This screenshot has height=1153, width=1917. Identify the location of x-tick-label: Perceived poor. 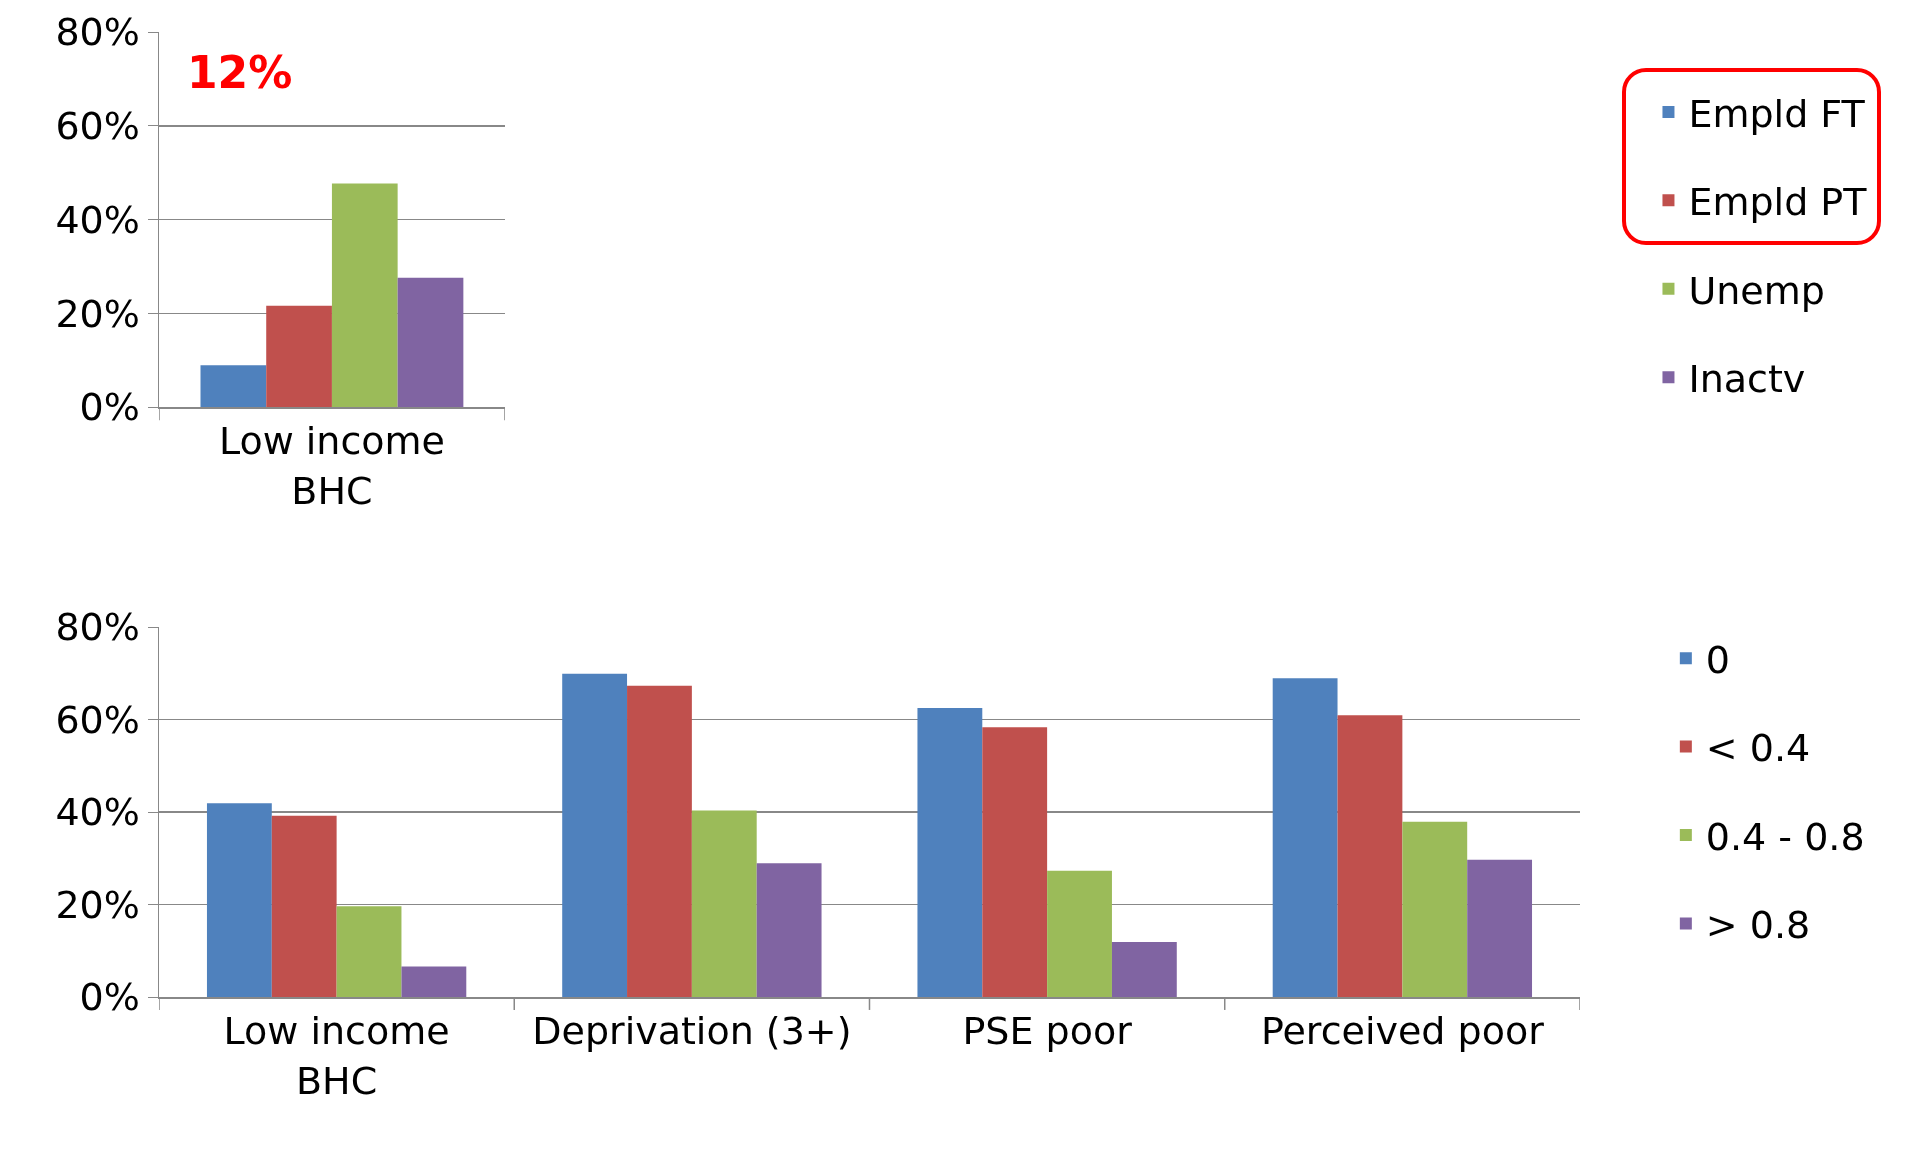
(1402, 1031).